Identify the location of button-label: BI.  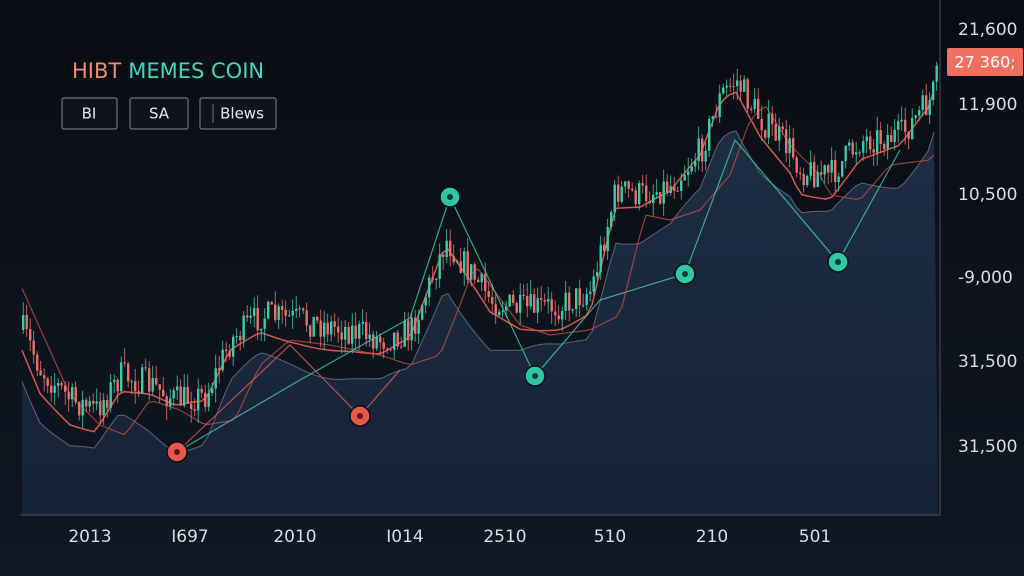
(89, 114).